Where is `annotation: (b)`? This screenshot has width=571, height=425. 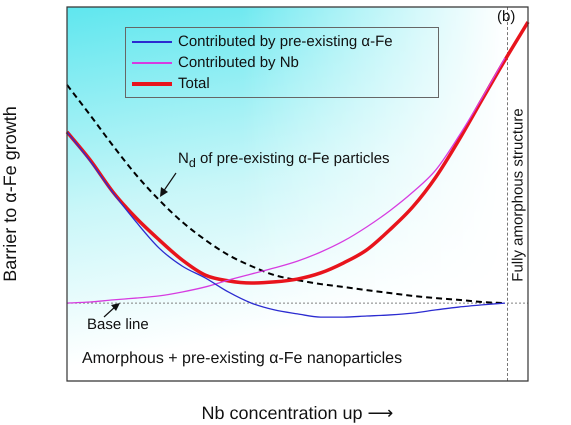
annotation: (b) is located at coordinates (506, 16).